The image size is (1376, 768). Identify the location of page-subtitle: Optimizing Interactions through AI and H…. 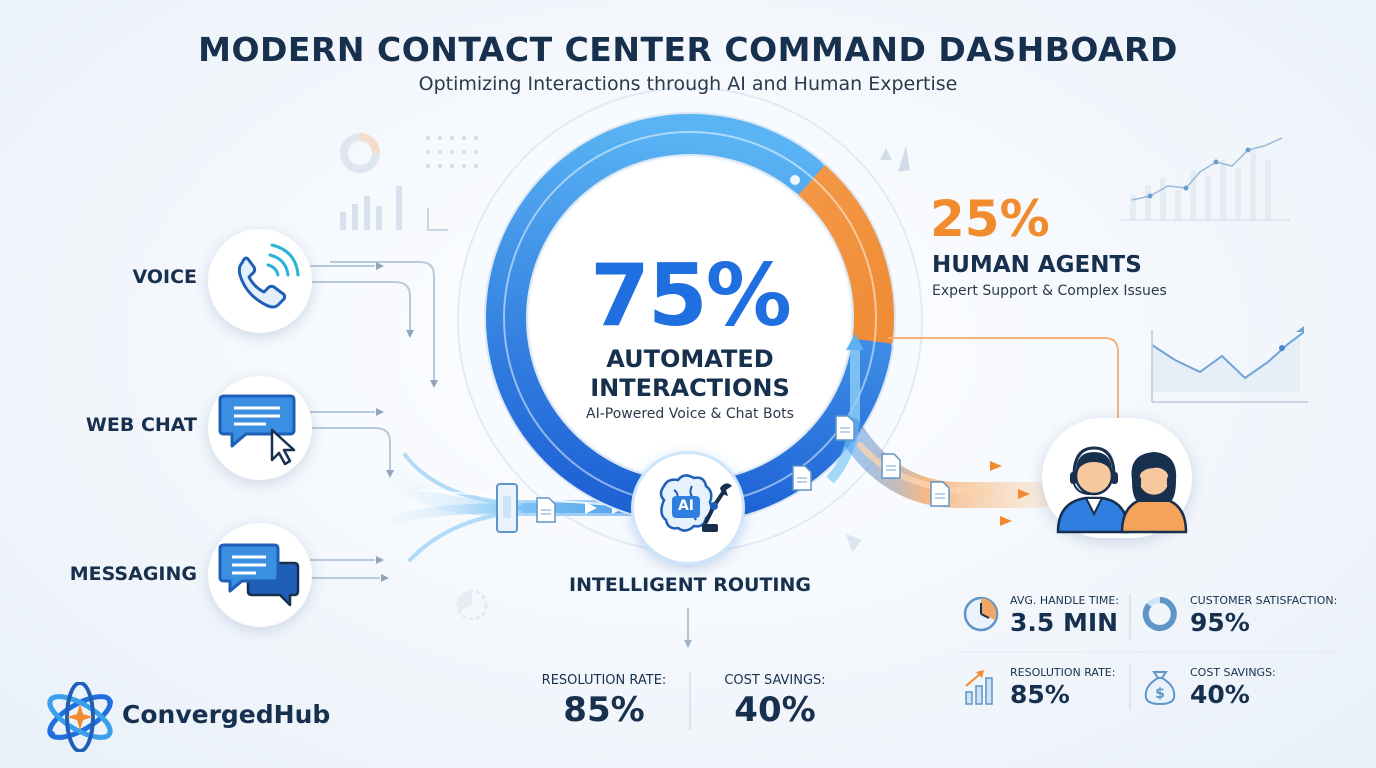
(688, 84).